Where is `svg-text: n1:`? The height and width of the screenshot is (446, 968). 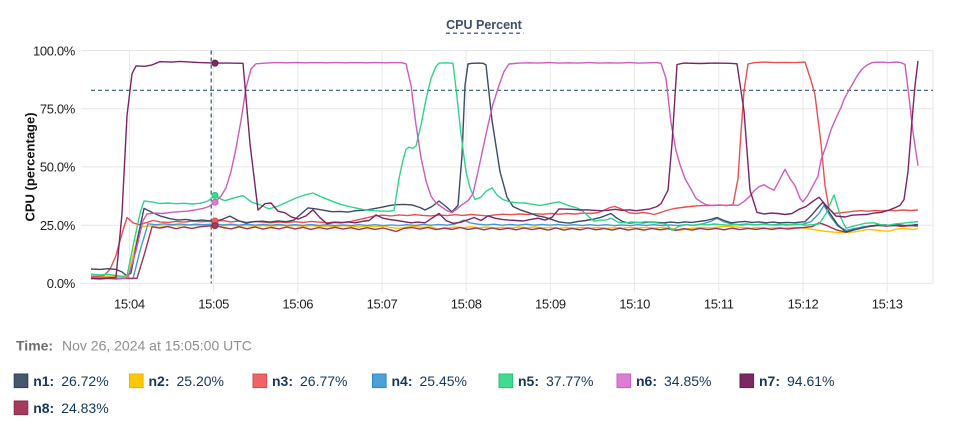 svg-text: n1: is located at coordinates (43, 381).